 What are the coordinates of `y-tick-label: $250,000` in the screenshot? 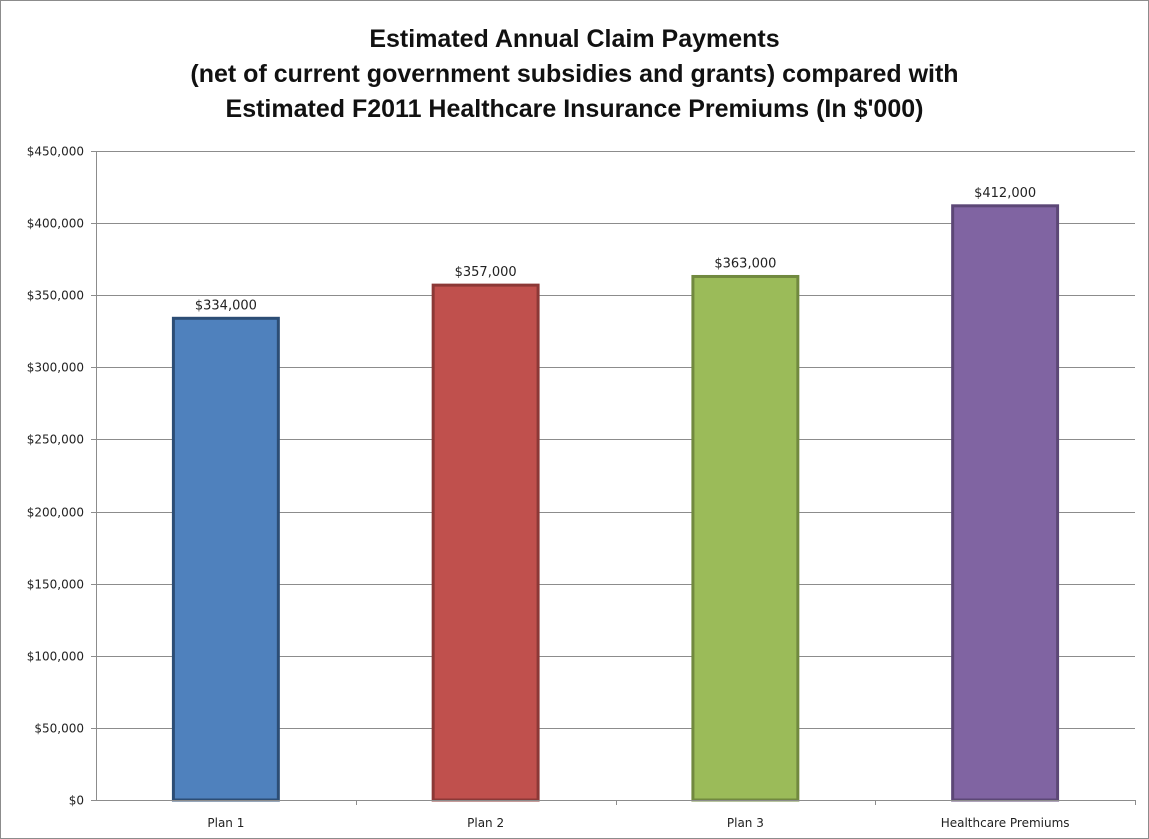 It's located at (55, 440).